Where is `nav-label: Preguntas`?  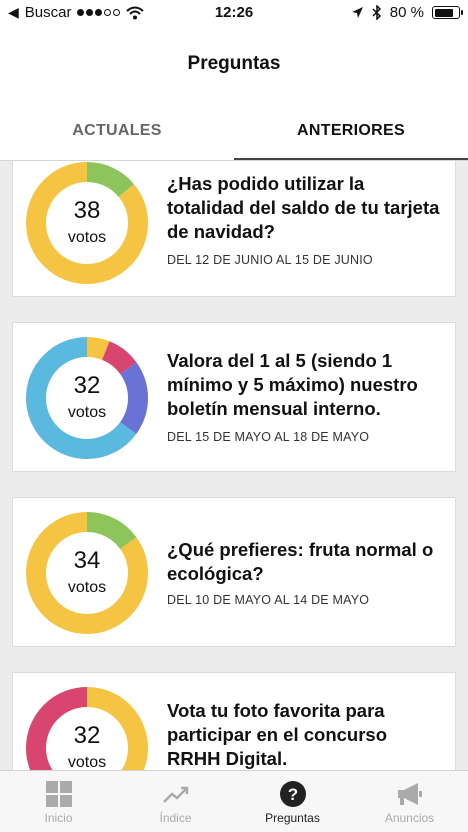
nav-label: Preguntas is located at coordinates (292, 818).